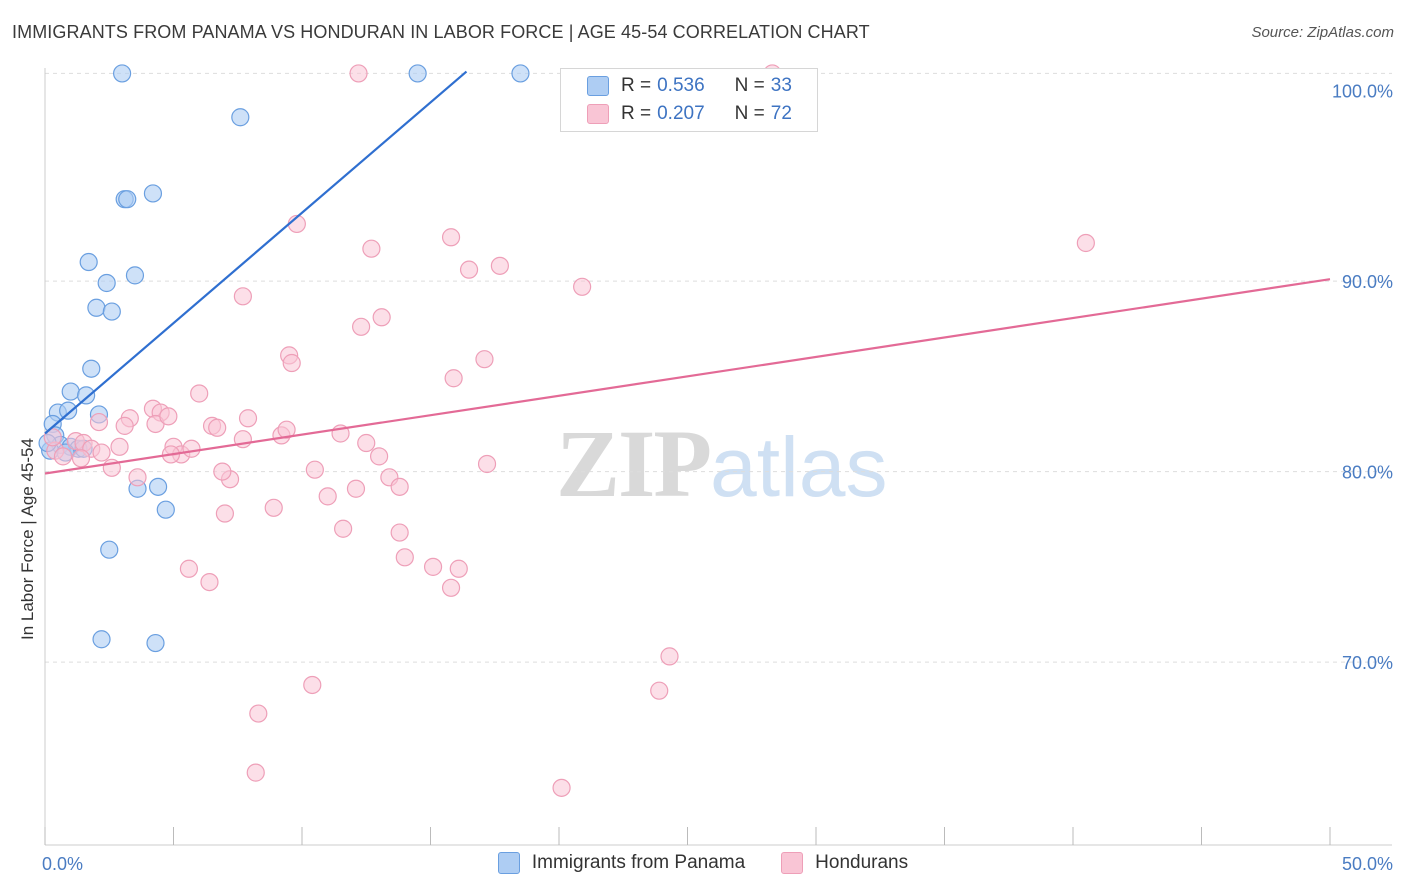  Describe the element at coordinates (781, 113) in the screenshot. I see `legend-n-value: 72` at that location.